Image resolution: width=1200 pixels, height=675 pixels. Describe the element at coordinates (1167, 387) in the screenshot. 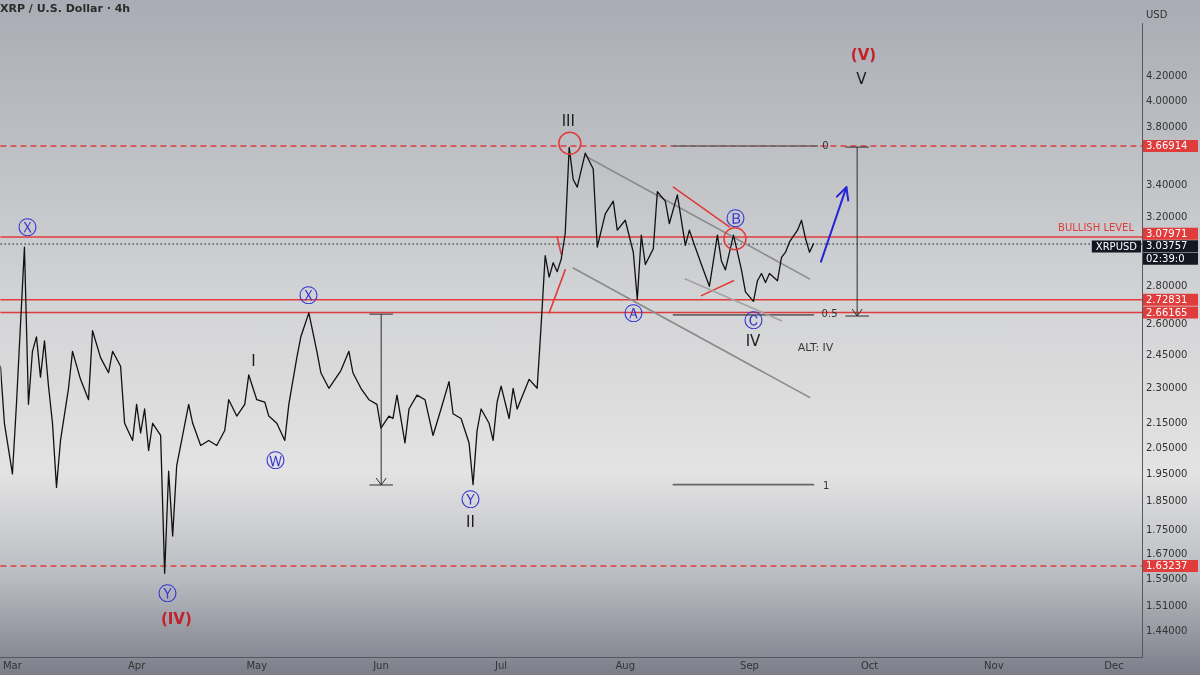

I see `y-tick-label: 2.30000` at that location.